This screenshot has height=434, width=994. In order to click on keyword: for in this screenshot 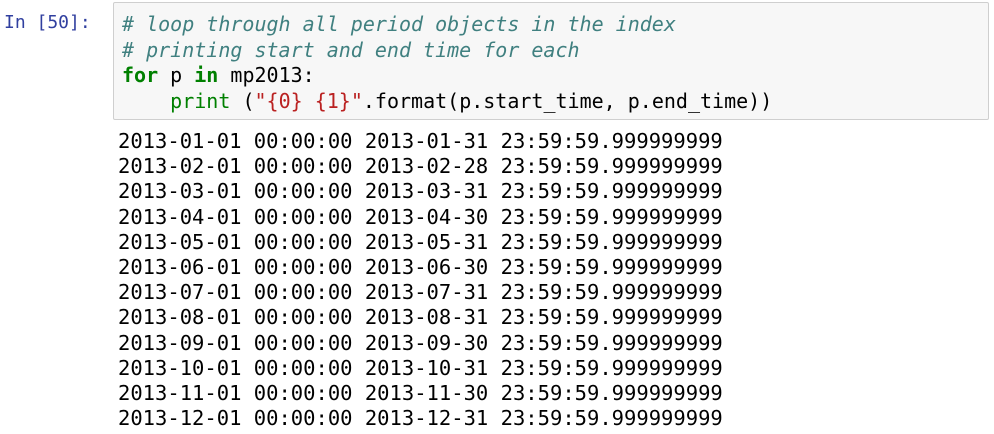, I will do `click(140, 75)`.